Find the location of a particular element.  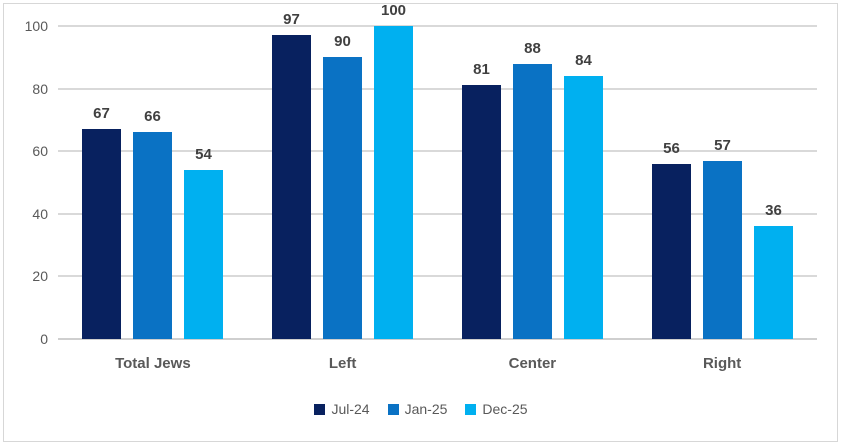

data-label-dec-25-right: 36 is located at coordinates (773, 210).